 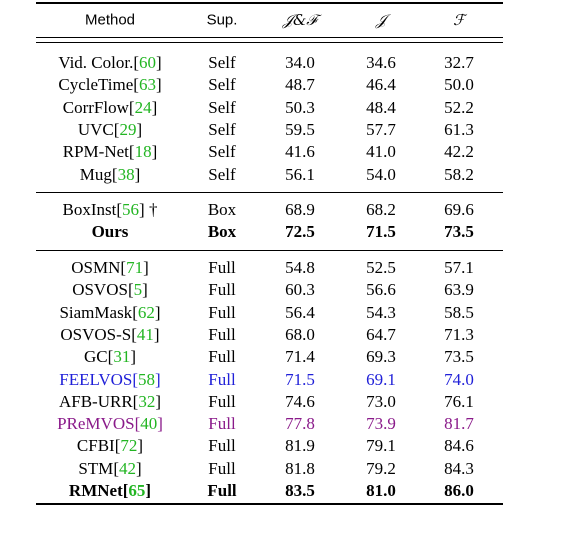 What do you see at coordinates (381, 468) in the screenshot?
I see `score-cell: 79.2` at bounding box center [381, 468].